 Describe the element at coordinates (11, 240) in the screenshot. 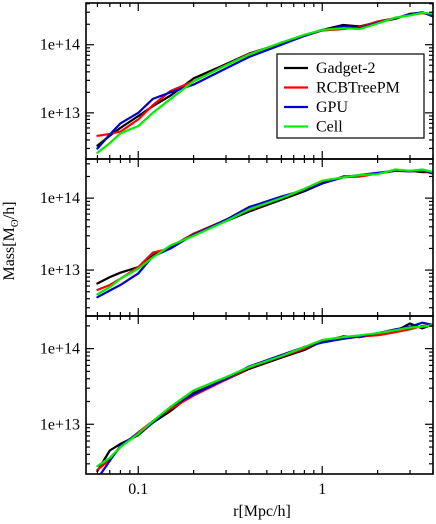

I see `y-axis-title: Mass[Mʘ/h]` at that location.